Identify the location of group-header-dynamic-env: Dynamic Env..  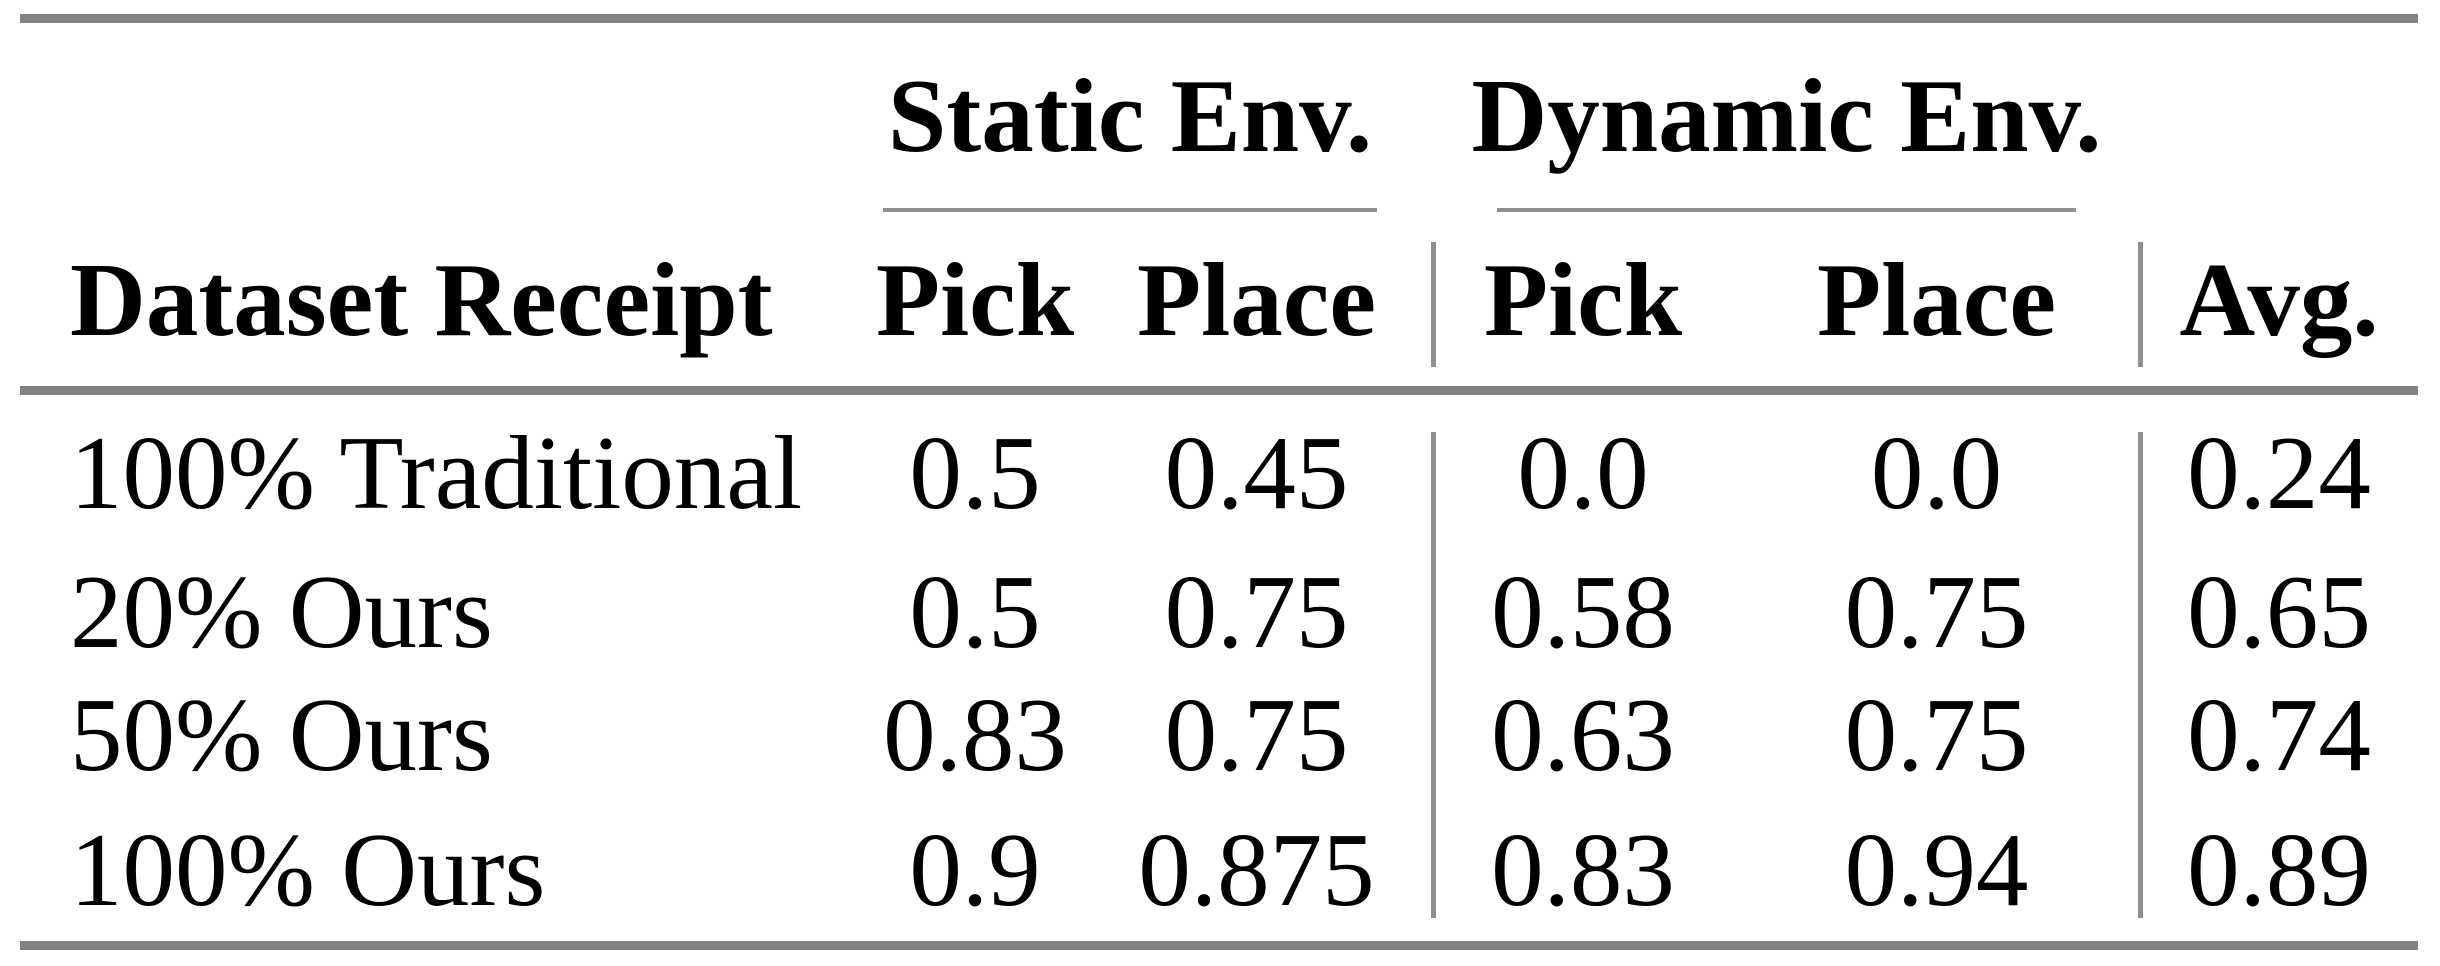
(1786, 115).